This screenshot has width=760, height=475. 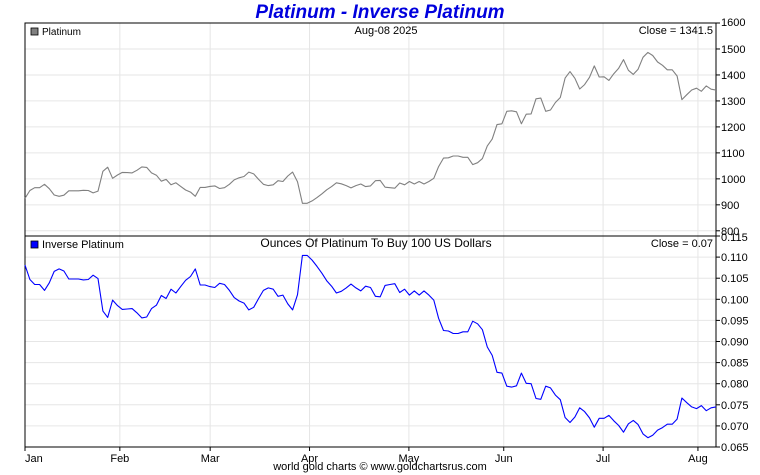 I want to click on legend-label: Platinum, so click(x=61, y=32).